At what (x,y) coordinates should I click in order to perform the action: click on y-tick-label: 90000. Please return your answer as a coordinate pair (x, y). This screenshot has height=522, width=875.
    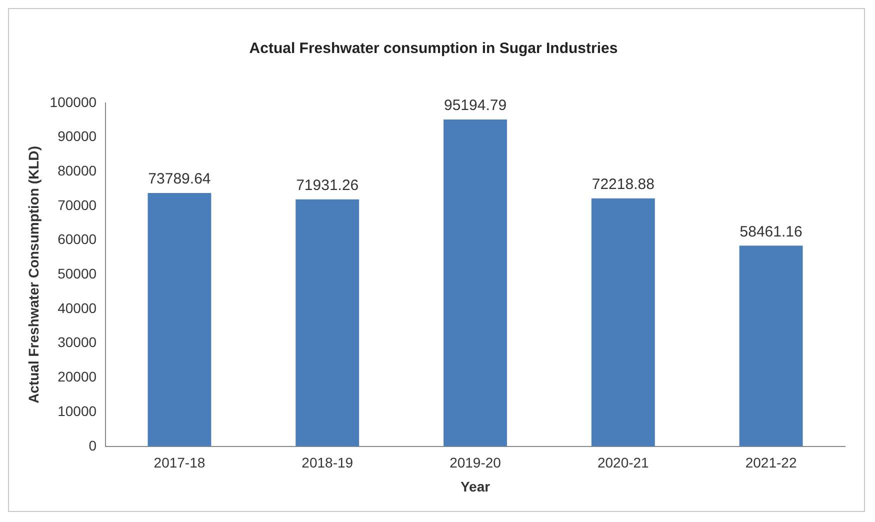
    Looking at the image, I should click on (77, 136).